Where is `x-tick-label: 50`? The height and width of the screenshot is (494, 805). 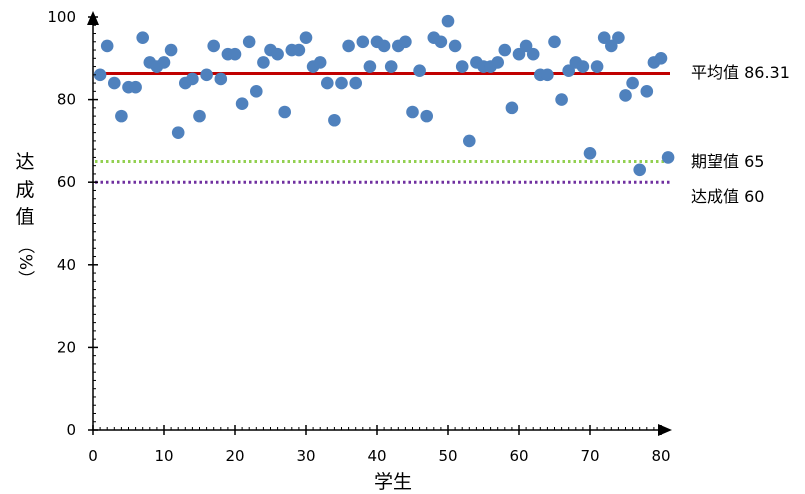 x-tick-label: 50 is located at coordinates (447, 456).